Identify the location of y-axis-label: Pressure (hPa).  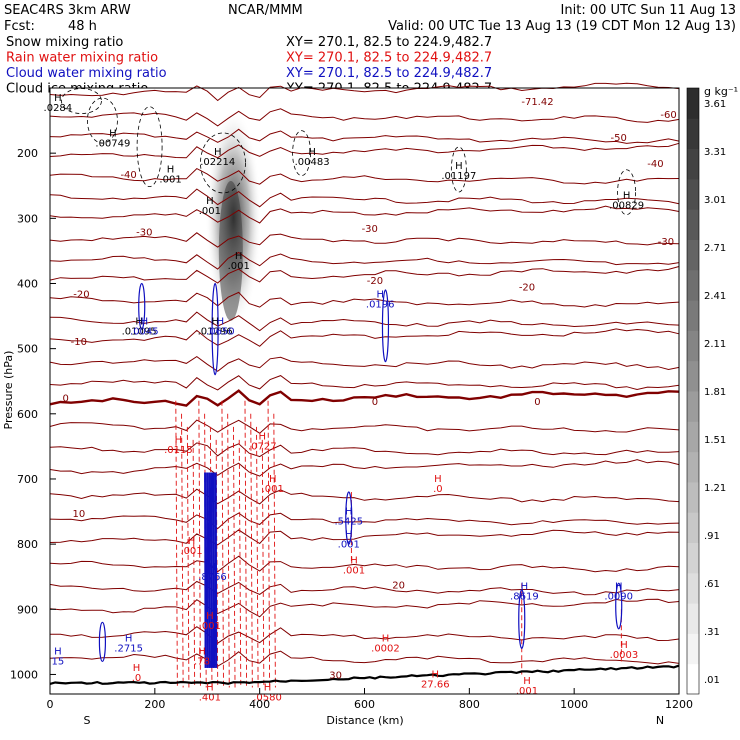
(8, 390).